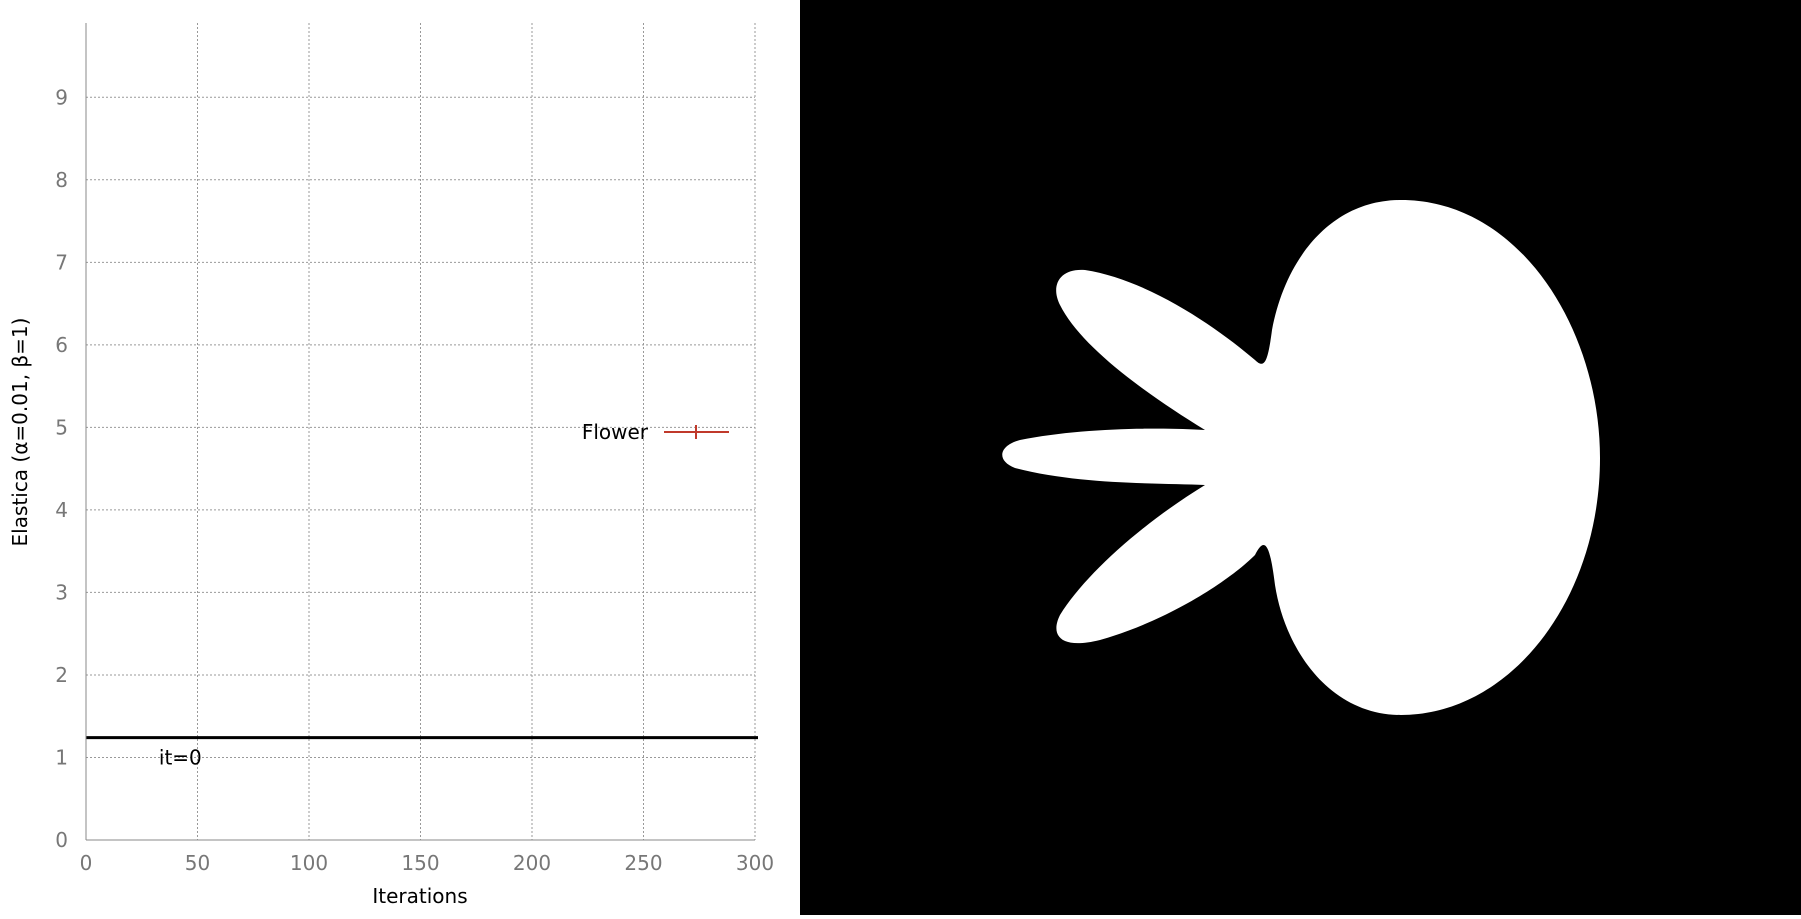  Describe the element at coordinates (420, 863) in the screenshot. I see `x-tick-label: 150` at that location.